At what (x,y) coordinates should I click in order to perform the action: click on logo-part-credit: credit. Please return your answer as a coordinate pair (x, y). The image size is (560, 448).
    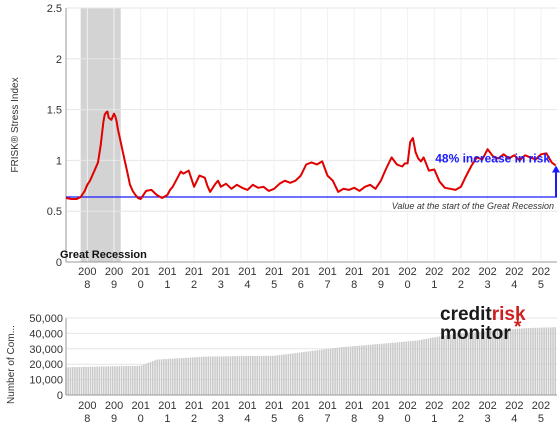
    Looking at the image, I should click on (466, 314).